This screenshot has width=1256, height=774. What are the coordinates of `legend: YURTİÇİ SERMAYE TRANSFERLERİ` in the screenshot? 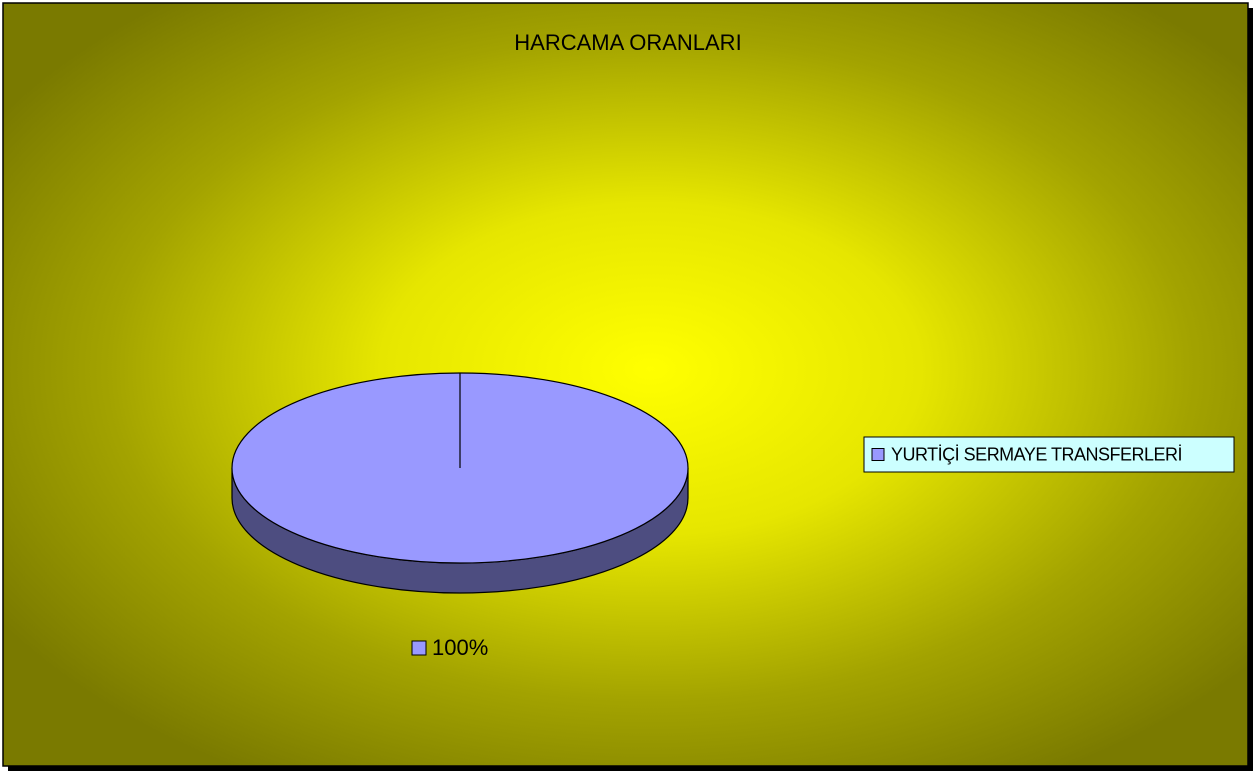 It's located at (1049, 454).